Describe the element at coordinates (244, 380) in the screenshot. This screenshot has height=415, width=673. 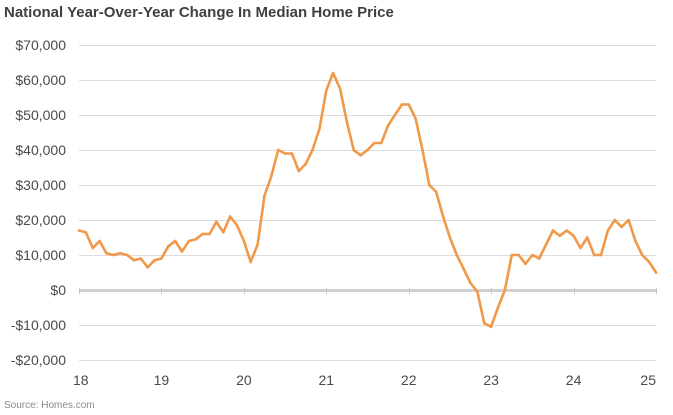
I see `x-tick-label: 20` at that location.